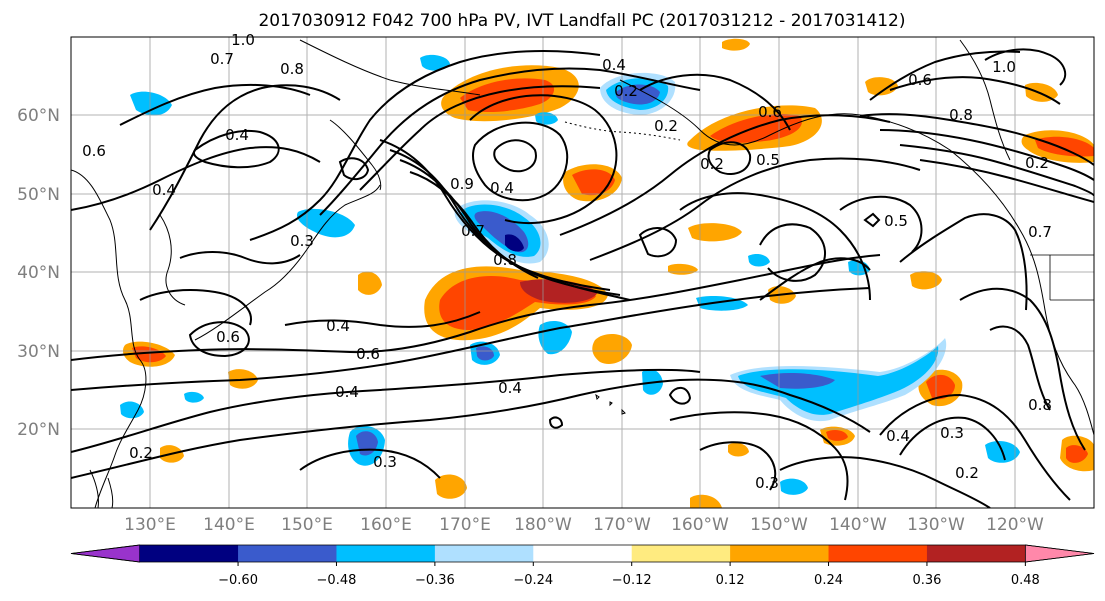 Image resolution: width=1105 pixels, height=601 pixels. Describe the element at coordinates (1062, 277) in the screenshot. I see `state-border` at that location.